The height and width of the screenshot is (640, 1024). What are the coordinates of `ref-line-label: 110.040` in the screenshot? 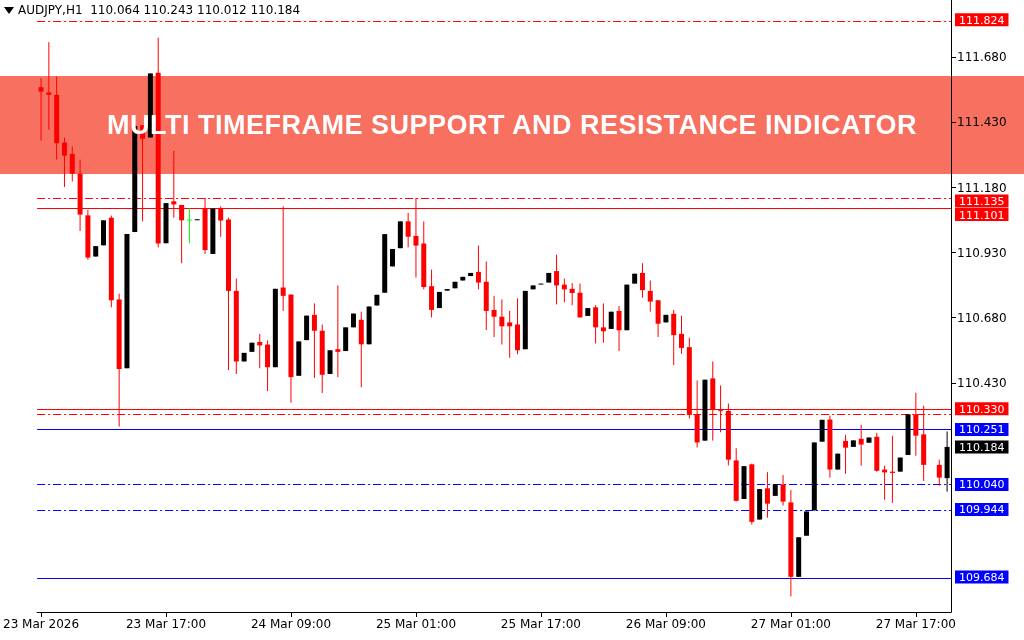 It's located at (982, 485).